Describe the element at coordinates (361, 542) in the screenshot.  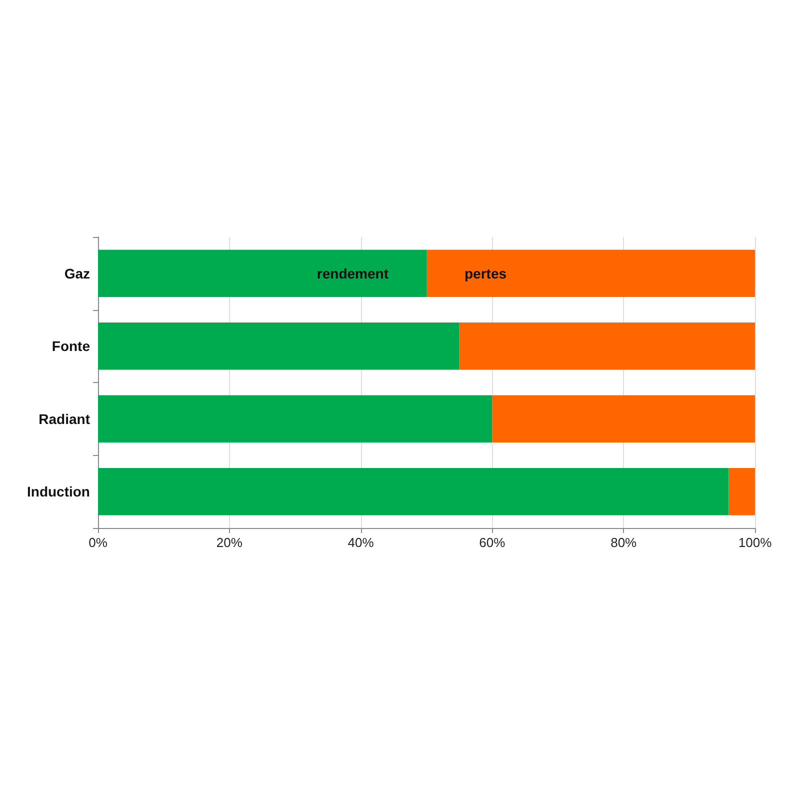
I see `x-tick-label: 40%` at that location.